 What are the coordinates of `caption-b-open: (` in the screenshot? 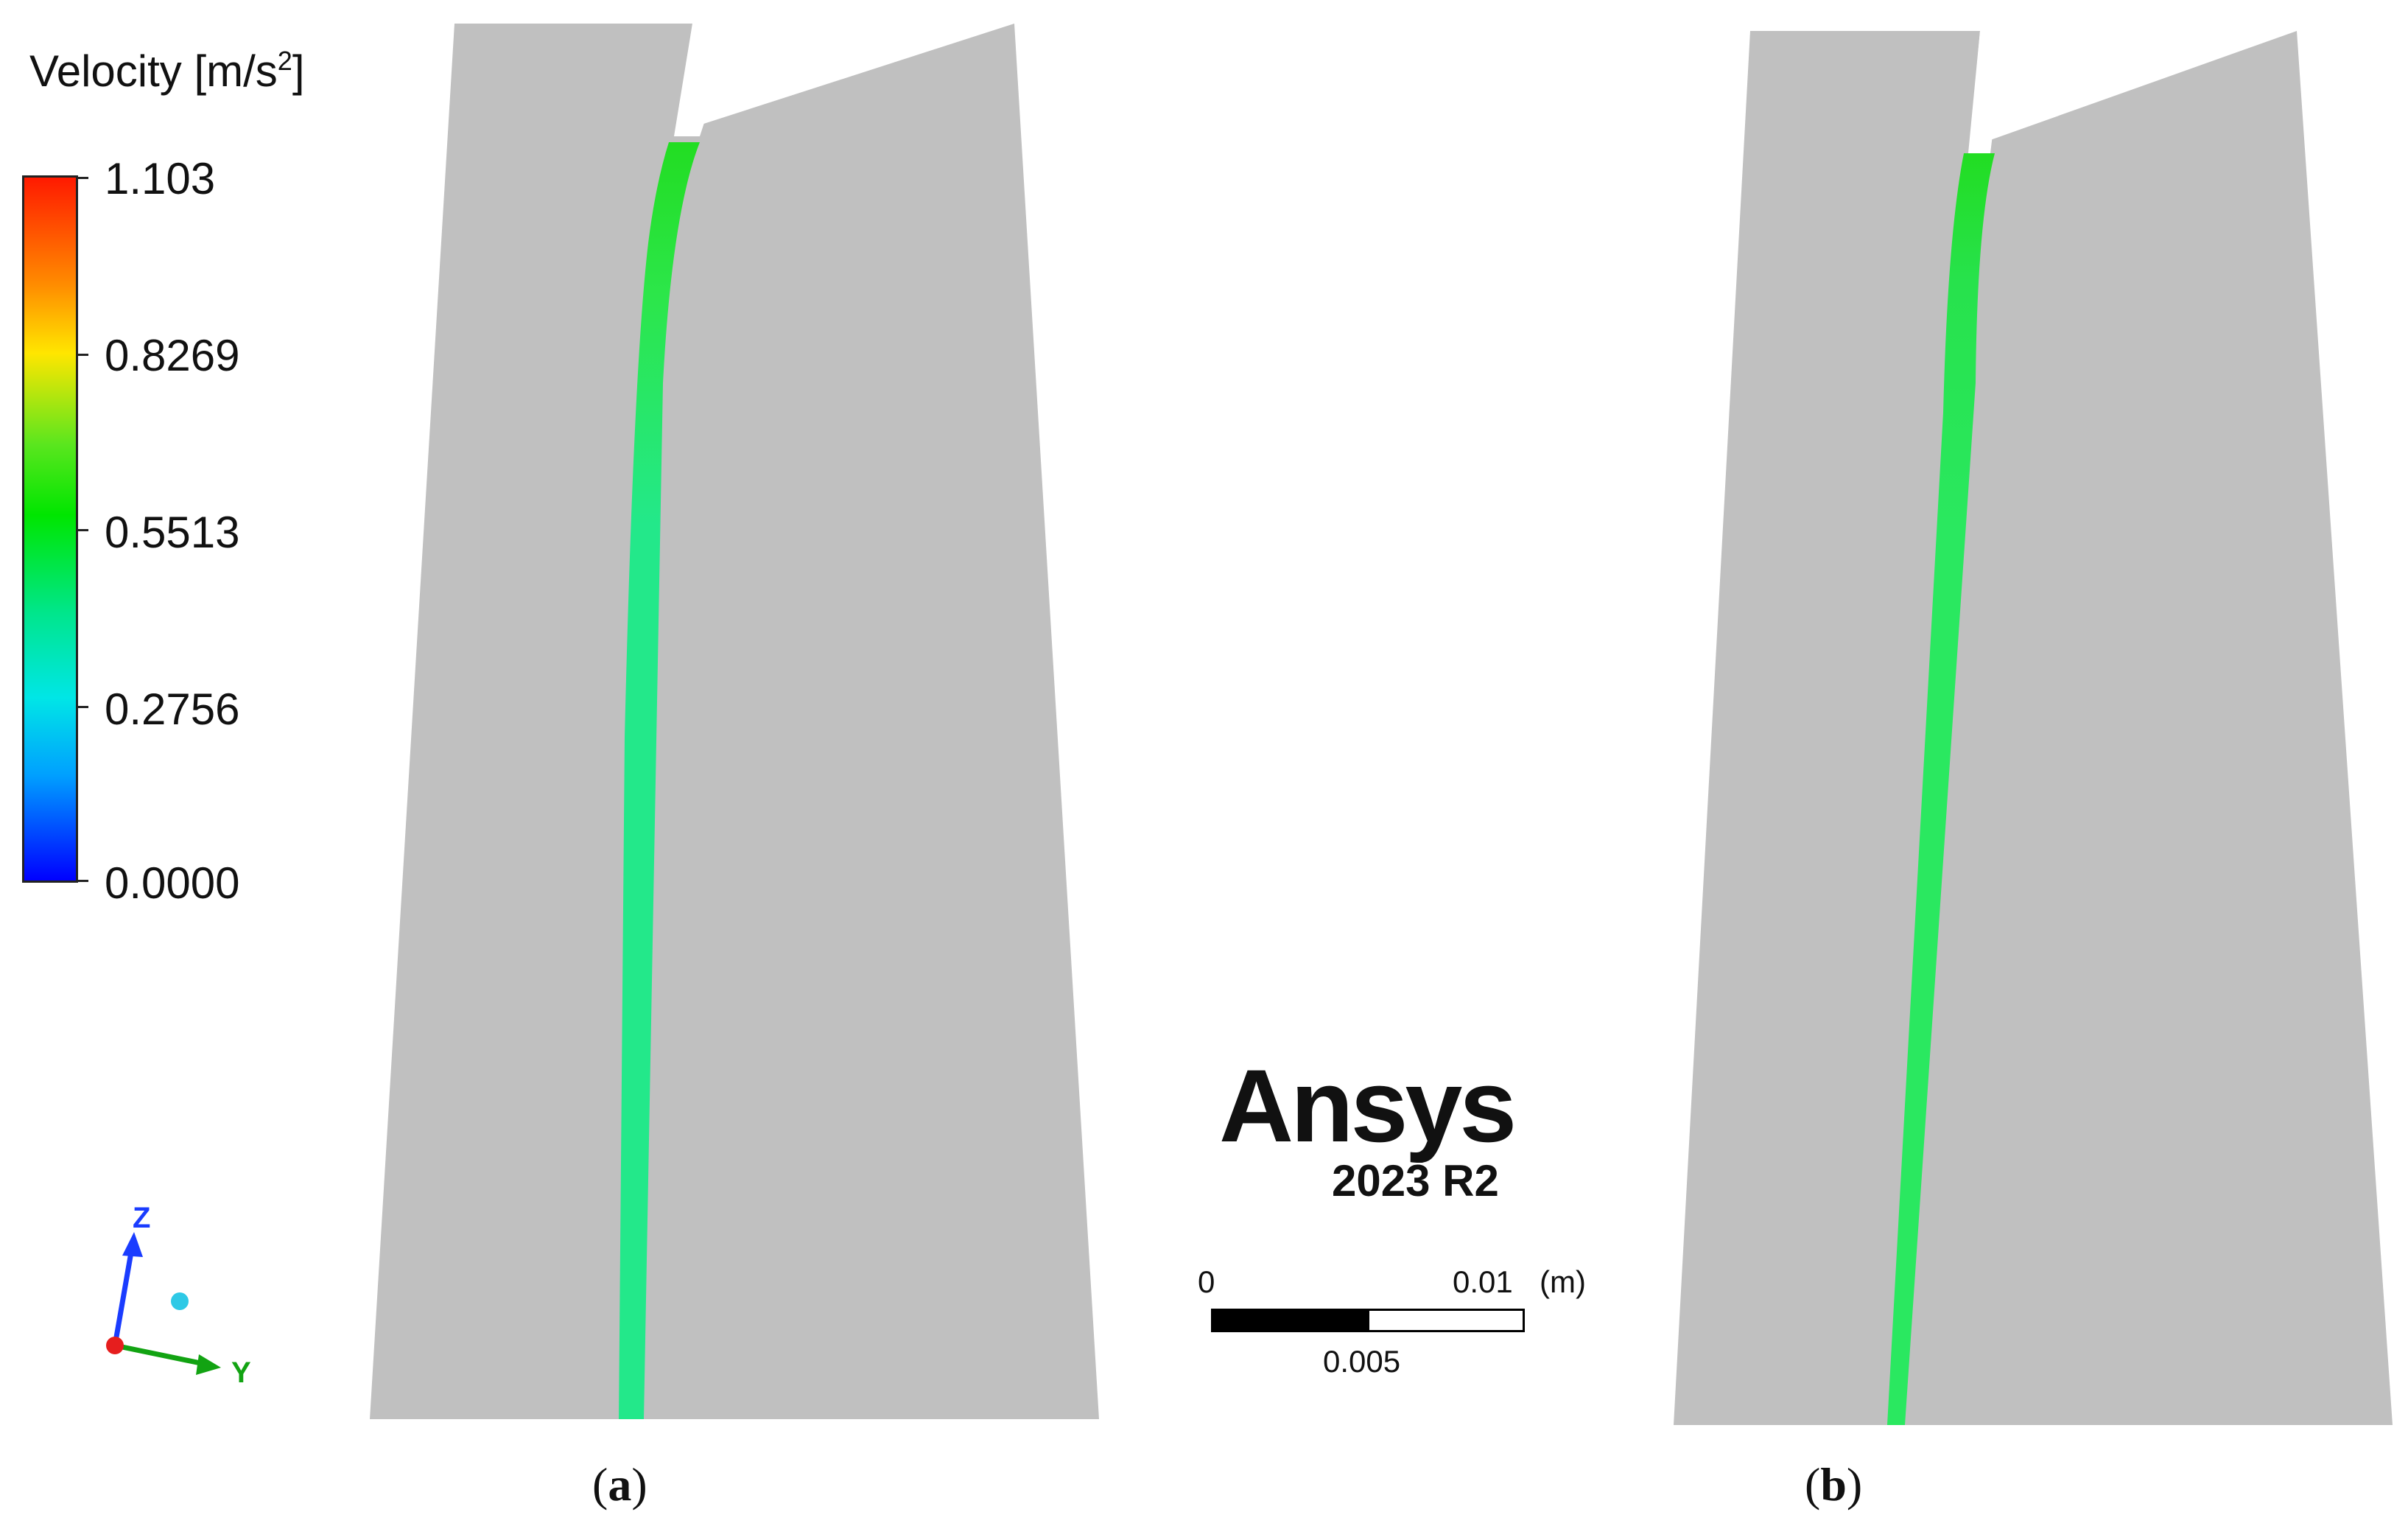 It's located at (1813, 1484).